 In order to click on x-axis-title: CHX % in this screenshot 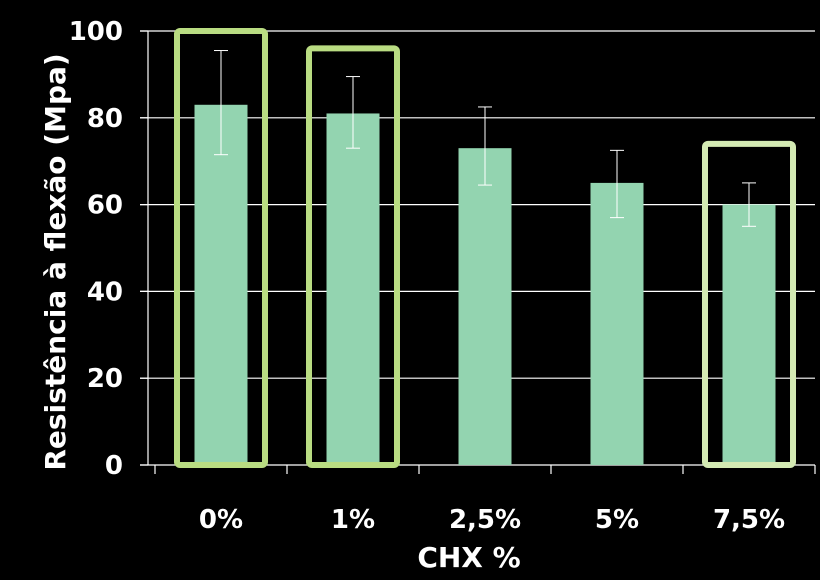, I will do `click(468, 557)`.